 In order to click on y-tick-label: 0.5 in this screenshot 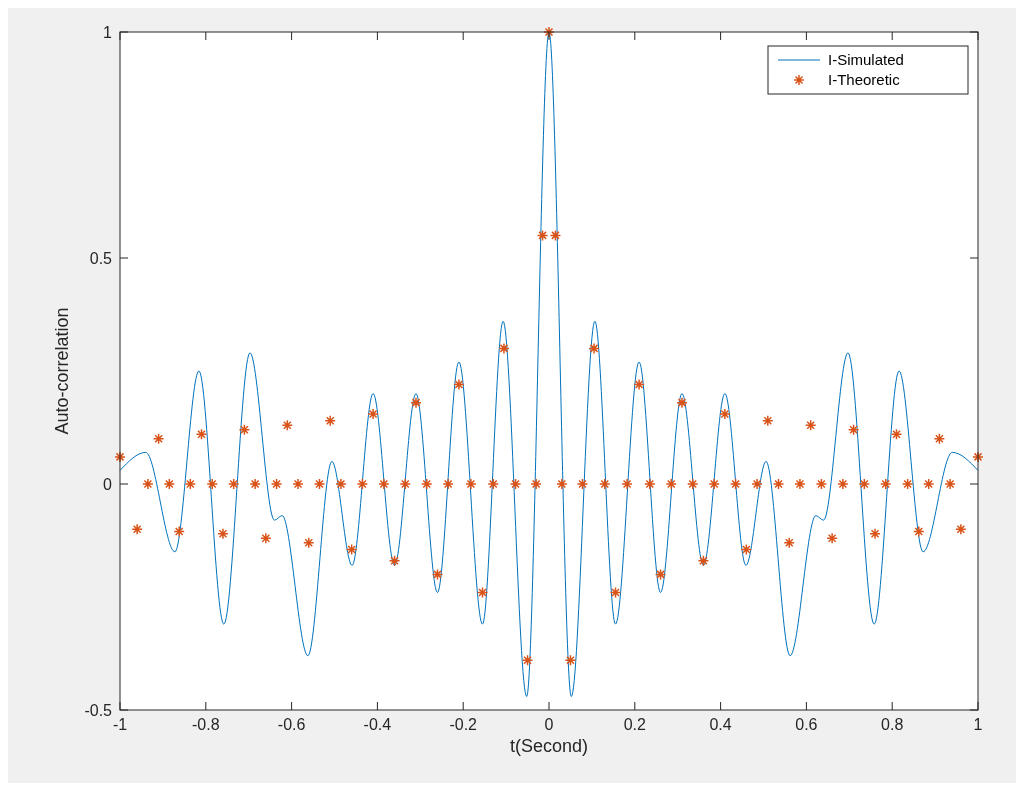, I will do `click(101, 258)`.